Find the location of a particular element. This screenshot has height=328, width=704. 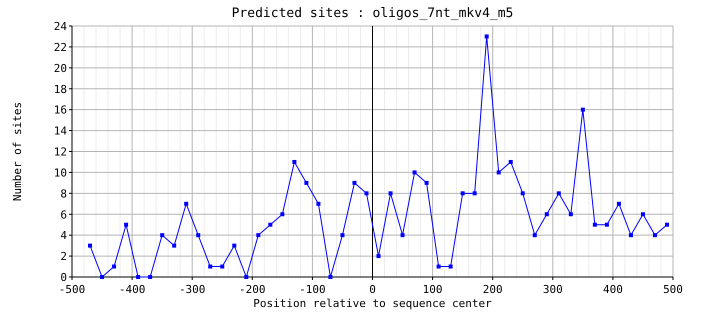

y-tick-label: 20 is located at coordinates (60, 68).